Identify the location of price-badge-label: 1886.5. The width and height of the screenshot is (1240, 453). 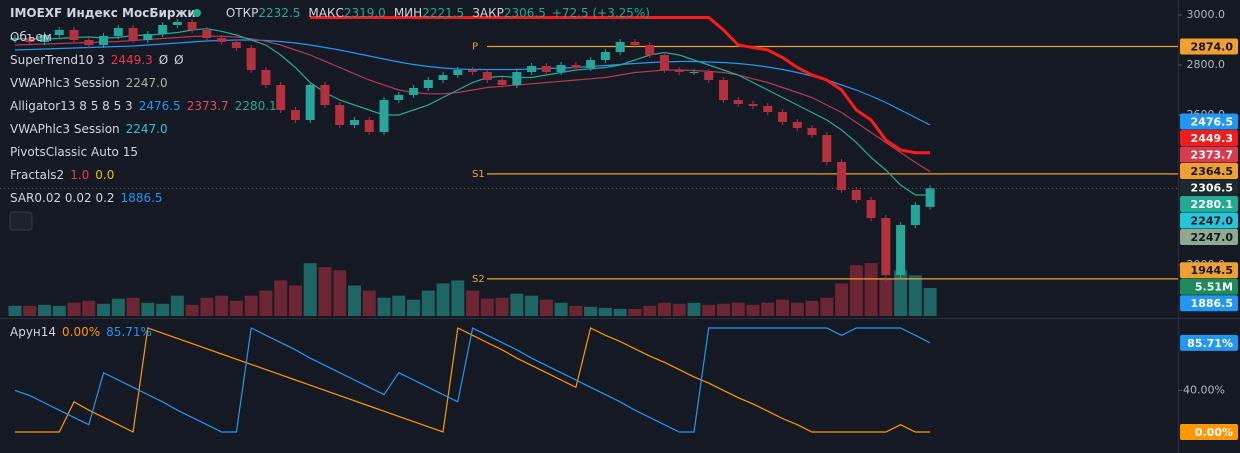
(1212, 303).